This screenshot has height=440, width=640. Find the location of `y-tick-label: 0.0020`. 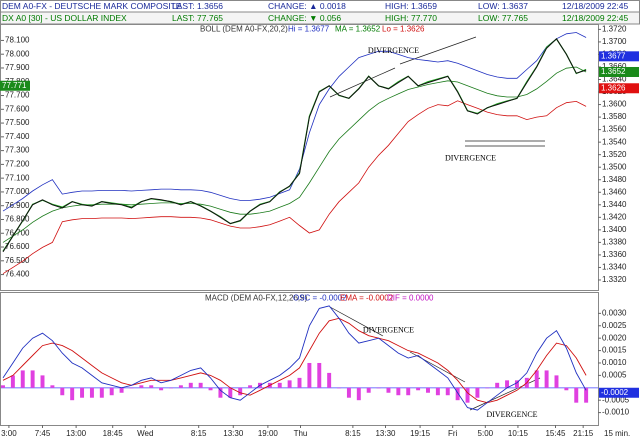

y-tick-label: 0.0020 is located at coordinates (614, 337).